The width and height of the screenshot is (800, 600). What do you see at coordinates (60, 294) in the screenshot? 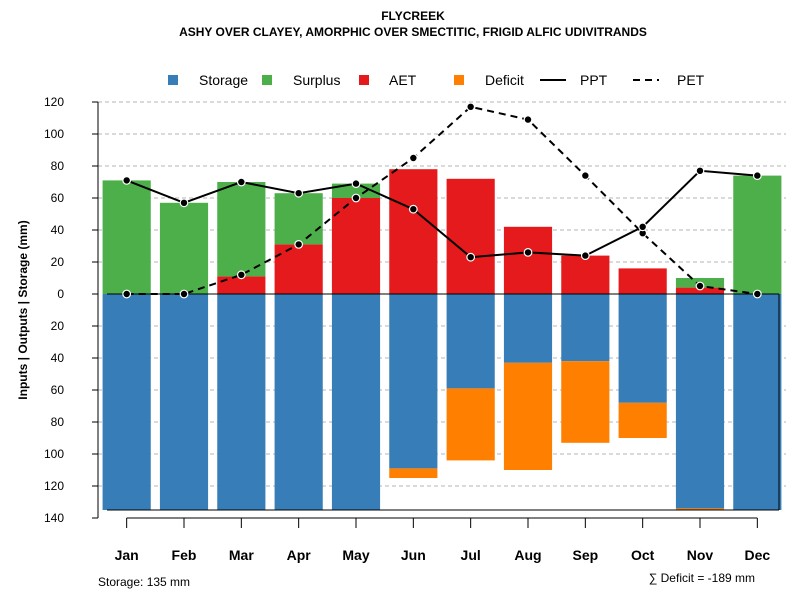
I see `y-tick-label: 0` at bounding box center [60, 294].